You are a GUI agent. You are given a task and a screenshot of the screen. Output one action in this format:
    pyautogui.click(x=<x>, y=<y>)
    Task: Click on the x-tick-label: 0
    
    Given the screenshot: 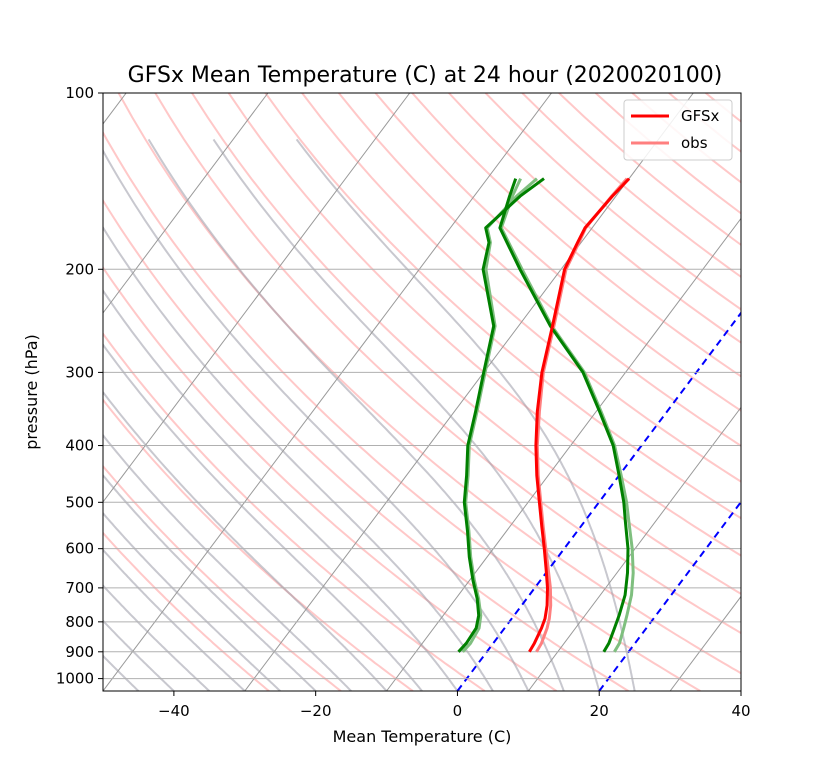 What is the action you would take?
    pyautogui.click(x=458, y=711)
    